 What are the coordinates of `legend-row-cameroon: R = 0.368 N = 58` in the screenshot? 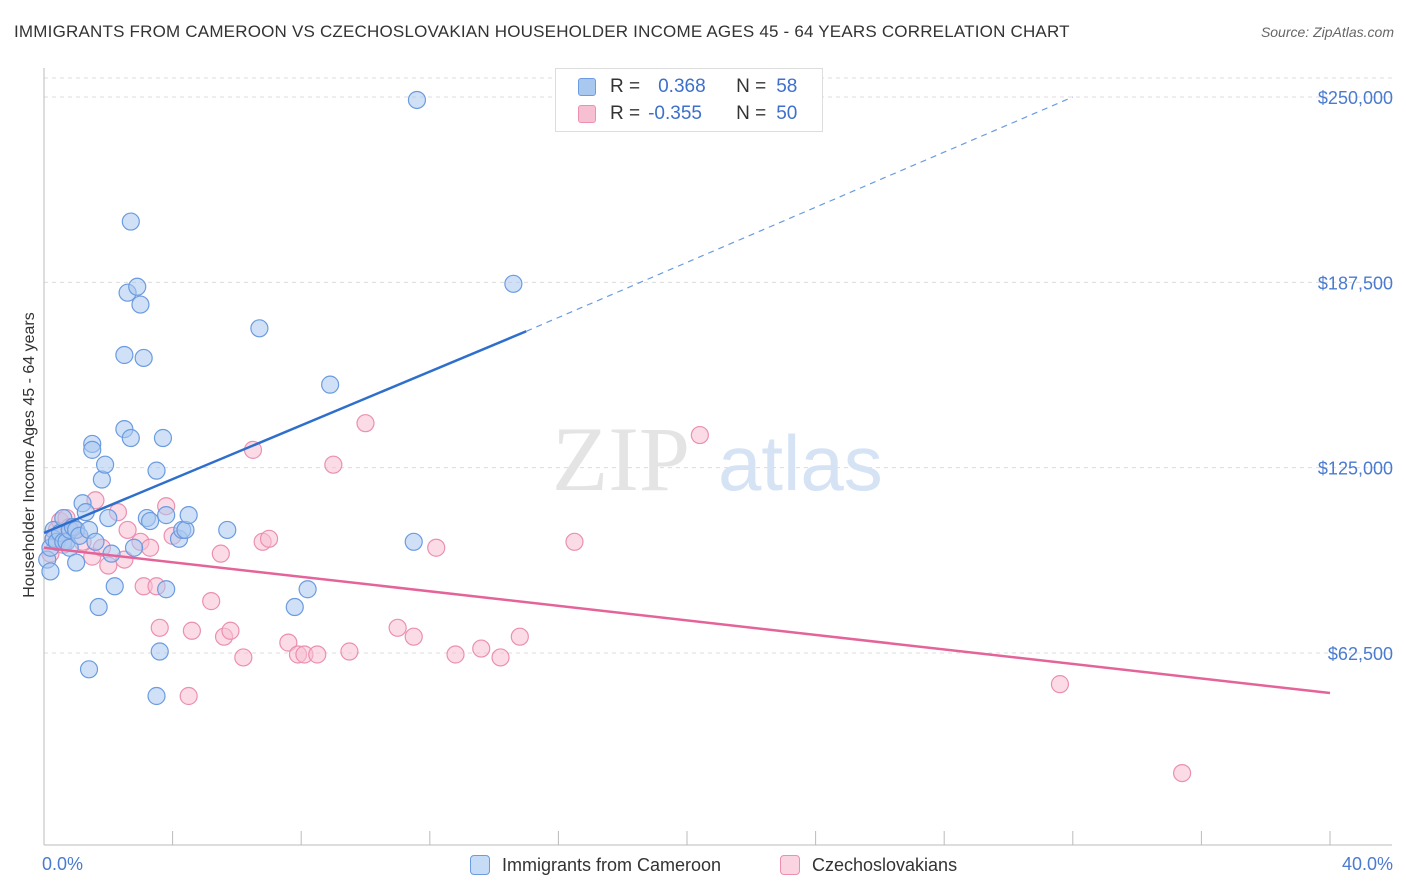 It's located at (687, 87).